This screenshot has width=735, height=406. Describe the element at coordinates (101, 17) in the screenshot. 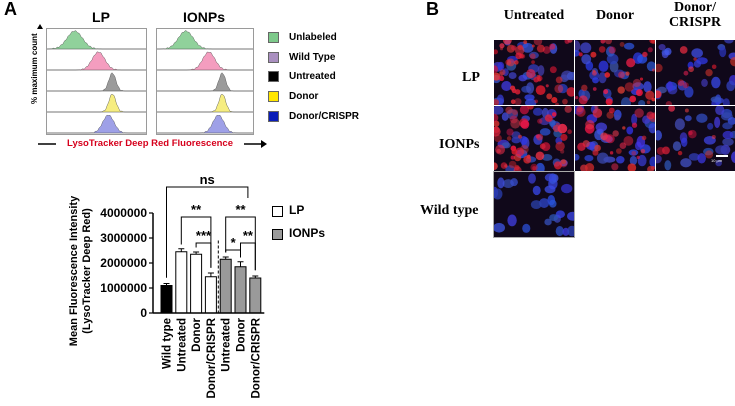

I see `histogram-title-lp: LP` at that location.